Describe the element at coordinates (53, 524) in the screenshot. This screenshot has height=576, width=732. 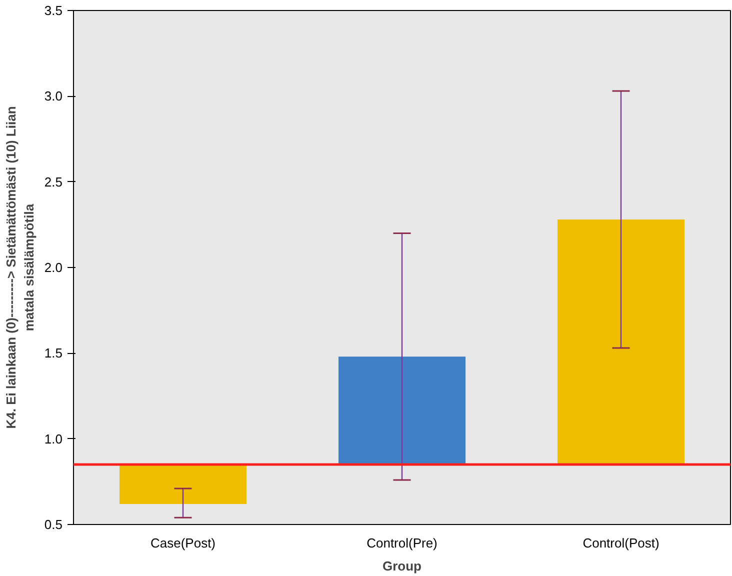
I see `y-tick-label: 0.5` at that location.